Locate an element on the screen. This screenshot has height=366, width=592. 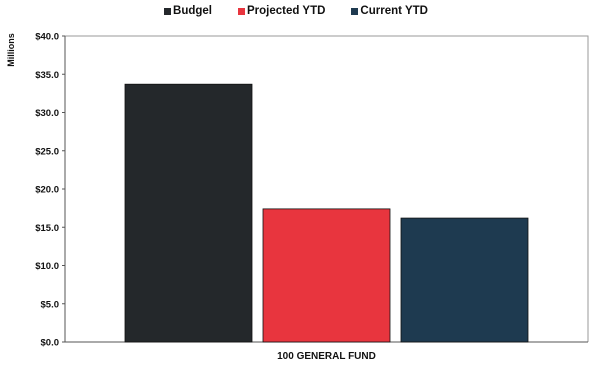
legend-item: Projected YTD is located at coordinates (281, 11).